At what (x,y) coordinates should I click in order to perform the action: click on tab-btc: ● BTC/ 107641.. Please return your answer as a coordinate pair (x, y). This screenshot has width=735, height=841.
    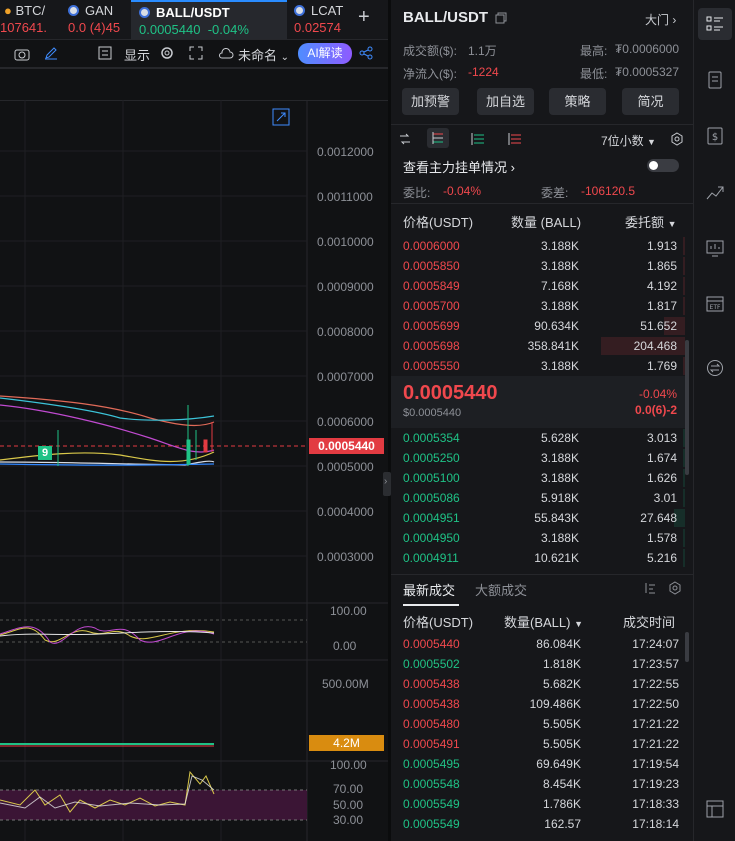
    Looking at the image, I should click on (29, 19).